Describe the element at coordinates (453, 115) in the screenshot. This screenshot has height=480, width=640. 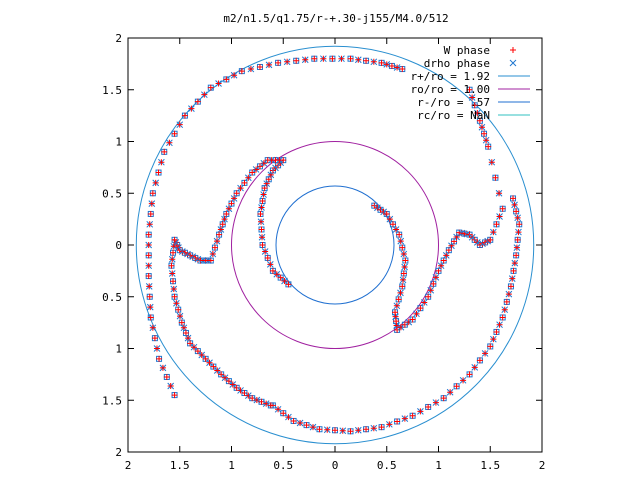
I see `legend-label: rc/ro = NaN` at that location.